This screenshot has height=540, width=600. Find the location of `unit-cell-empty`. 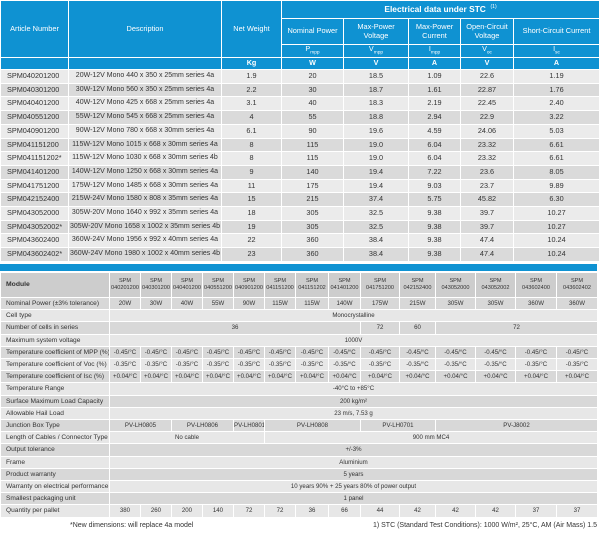

unit-cell-empty is located at coordinates (34, 63).